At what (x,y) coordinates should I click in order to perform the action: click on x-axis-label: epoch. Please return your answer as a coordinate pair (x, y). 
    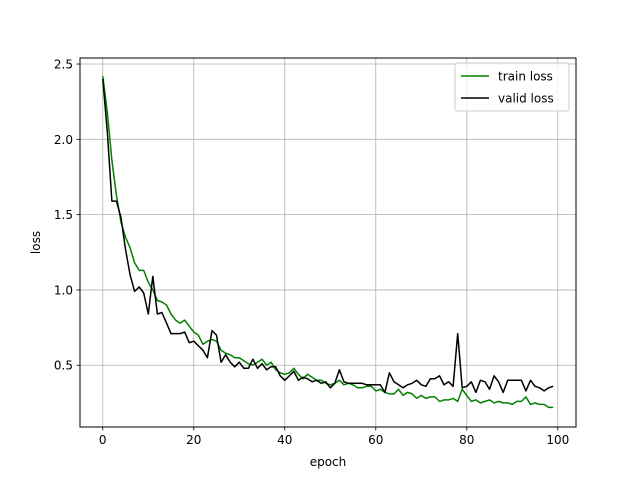
    Looking at the image, I should click on (328, 462).